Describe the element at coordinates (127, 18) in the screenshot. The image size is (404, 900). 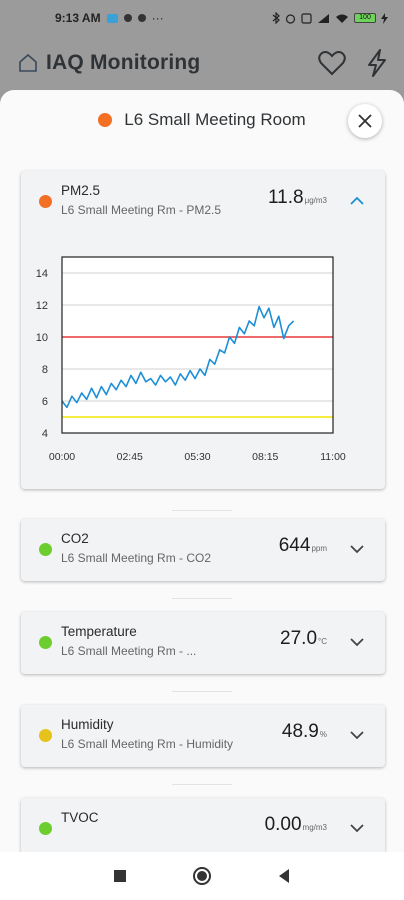
I see `notification-icon` at that location.